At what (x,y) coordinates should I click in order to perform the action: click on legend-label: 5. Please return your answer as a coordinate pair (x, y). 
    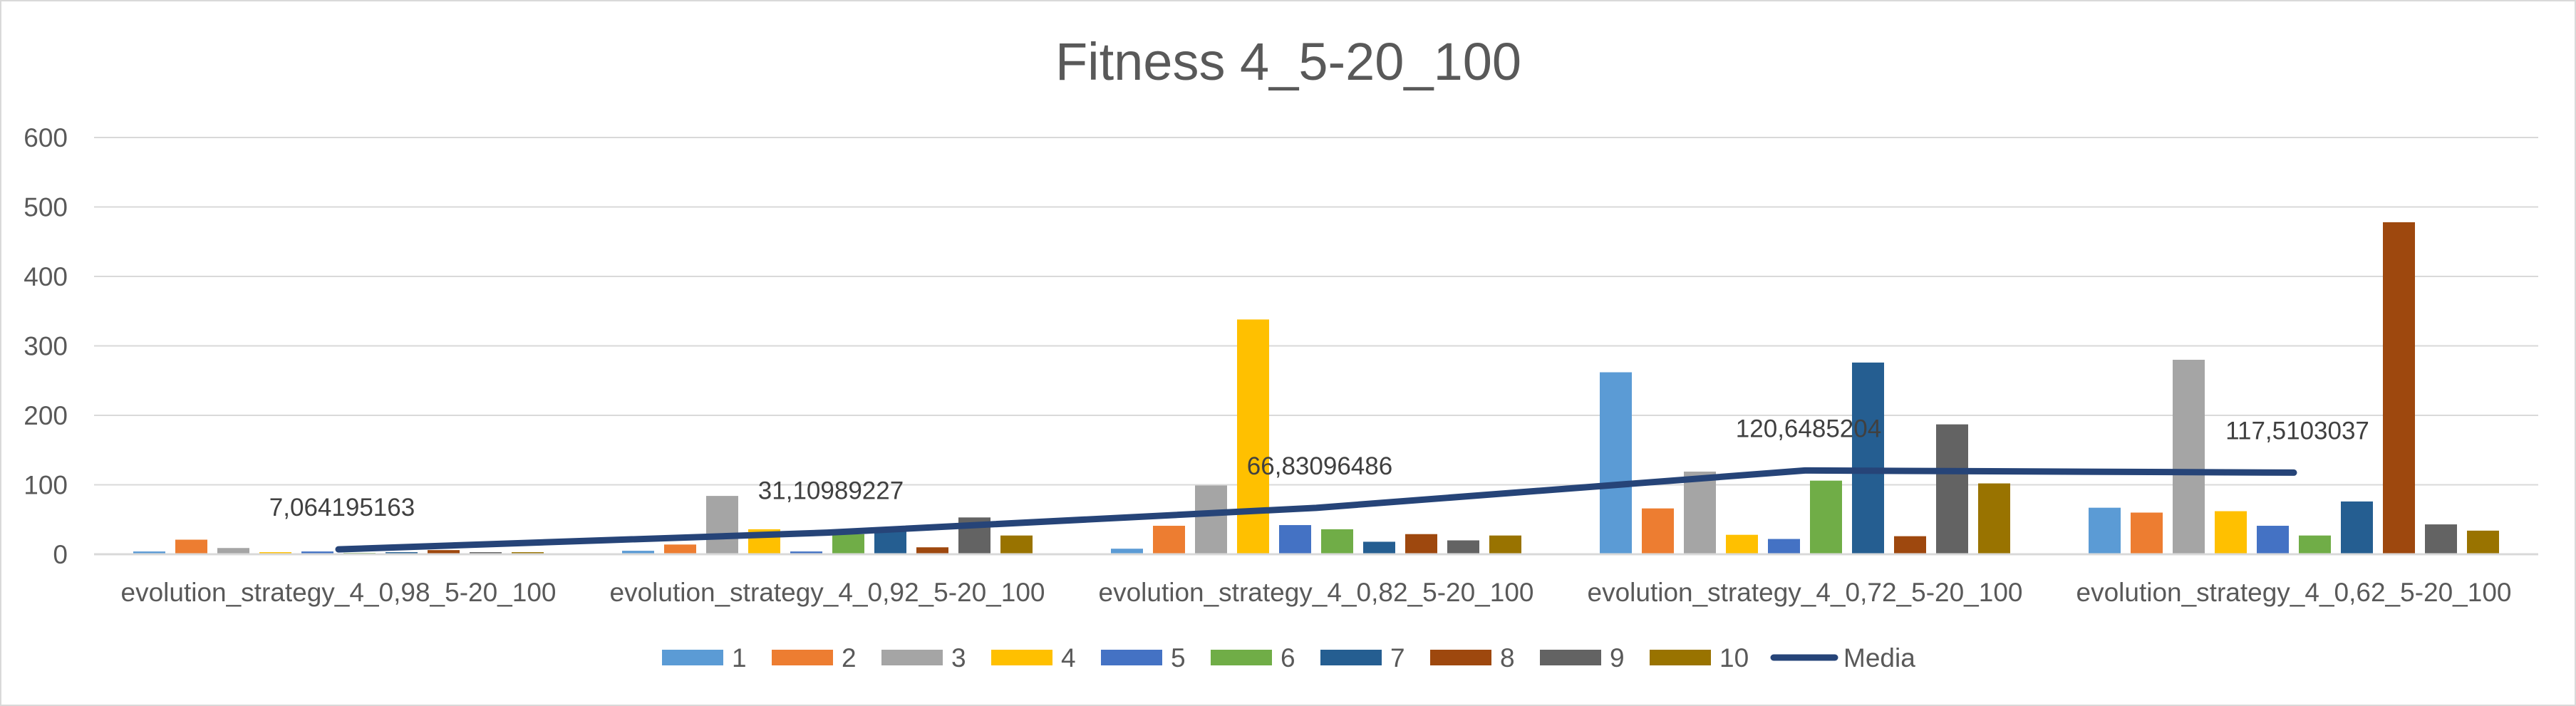
    Looking at the image, I should click on (1179, 658).